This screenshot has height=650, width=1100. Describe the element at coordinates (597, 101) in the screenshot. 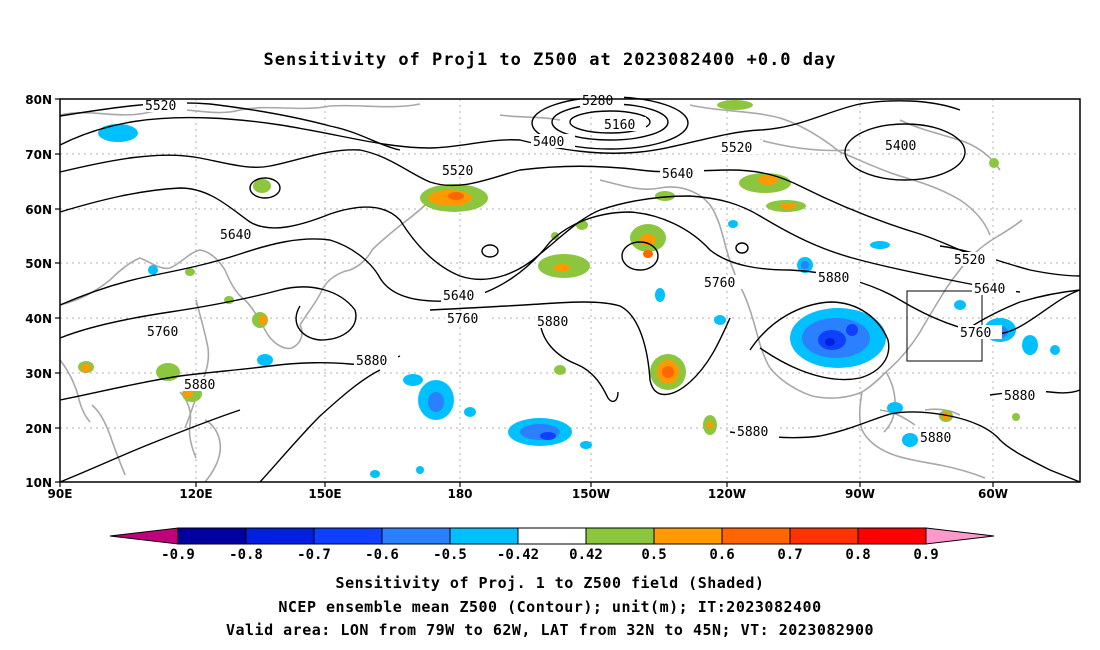

I see `contour-label: 5280` at that location.